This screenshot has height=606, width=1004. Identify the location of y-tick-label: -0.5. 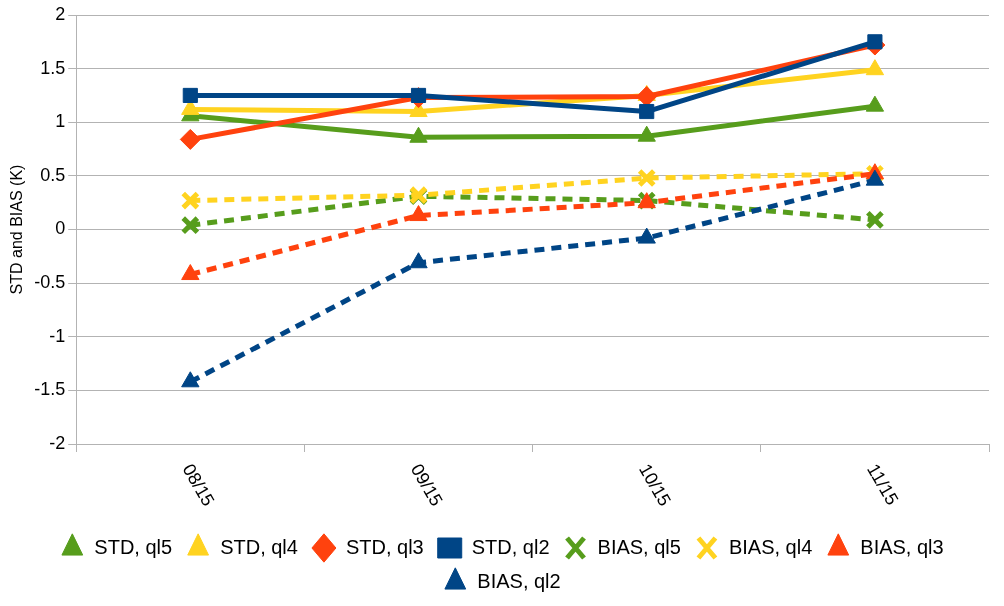
(50, 282).